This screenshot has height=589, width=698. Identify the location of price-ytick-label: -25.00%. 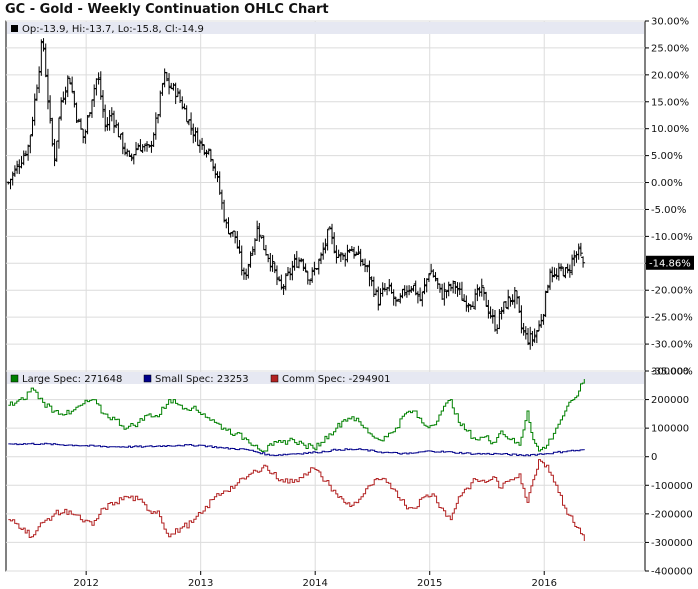
(672, 318).